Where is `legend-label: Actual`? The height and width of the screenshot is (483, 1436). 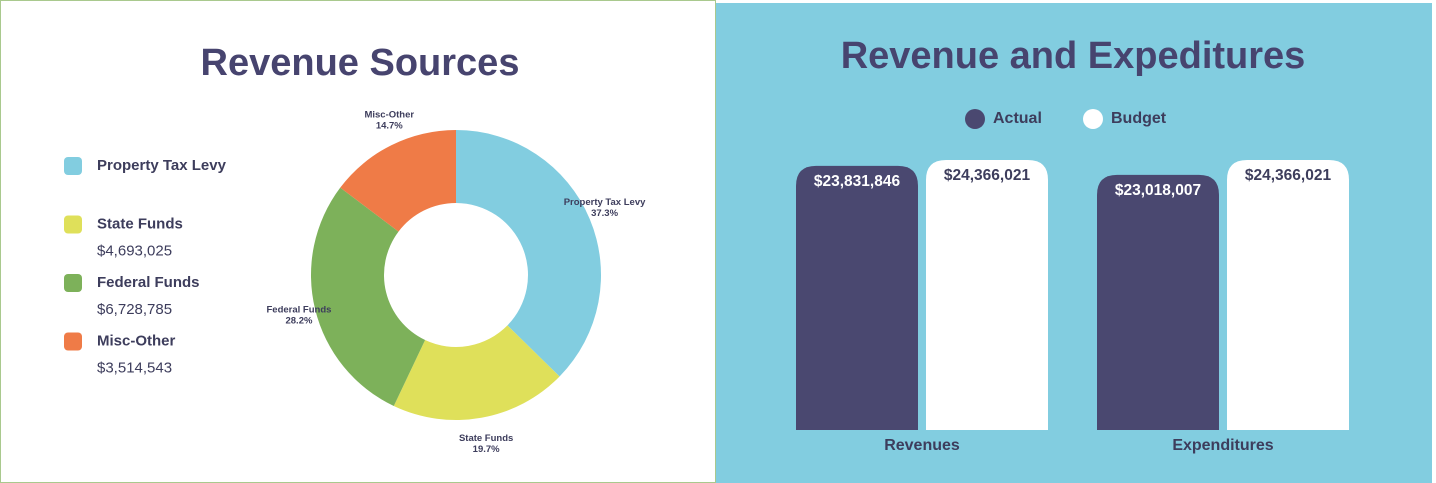 legend-label: Actual is located at coordinates (1017, 118).